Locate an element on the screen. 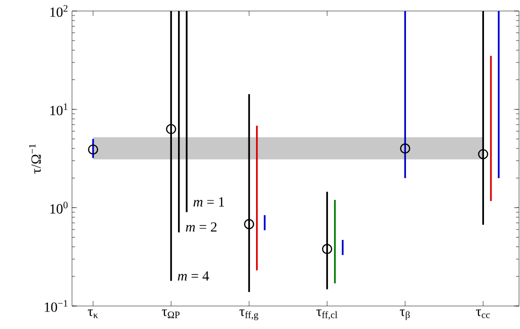 This screenshot has width=520, height=329. y-tick-label: 10$^{1}$ is located at coordinates (59, 109).